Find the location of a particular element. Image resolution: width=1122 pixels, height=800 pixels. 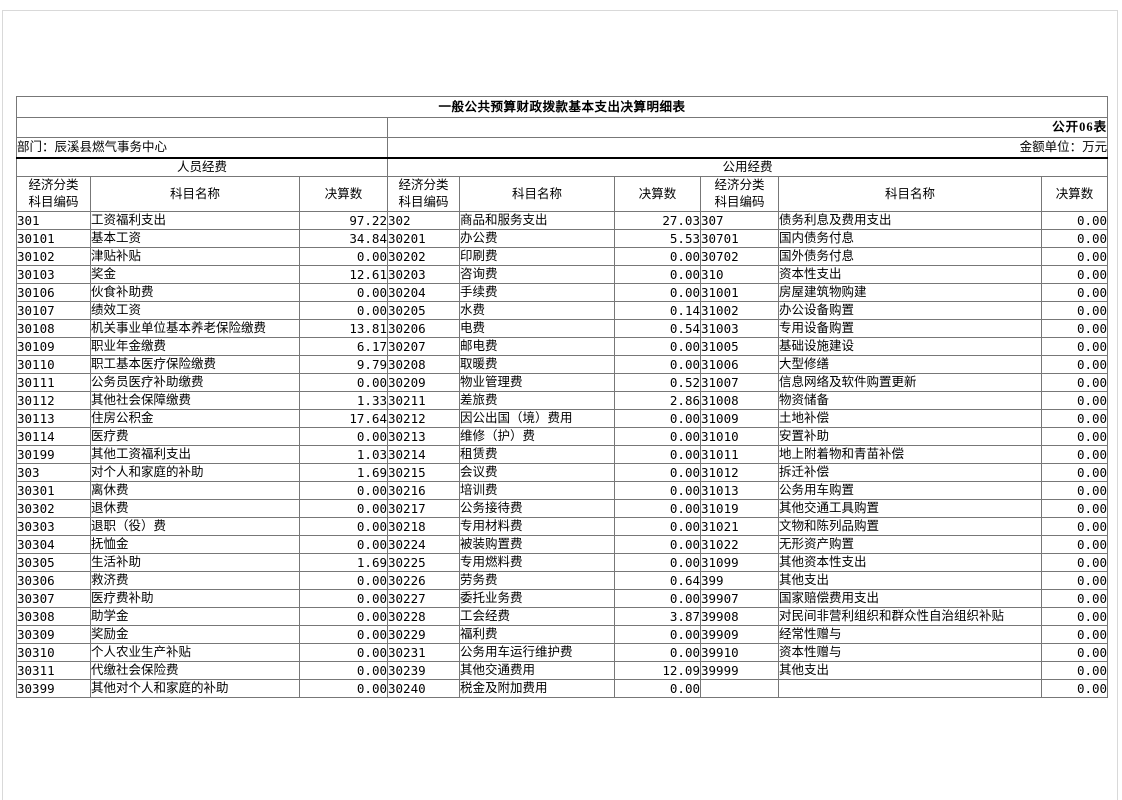

subject-name-cell: 印刷费 is located at coordinates (537, 256).